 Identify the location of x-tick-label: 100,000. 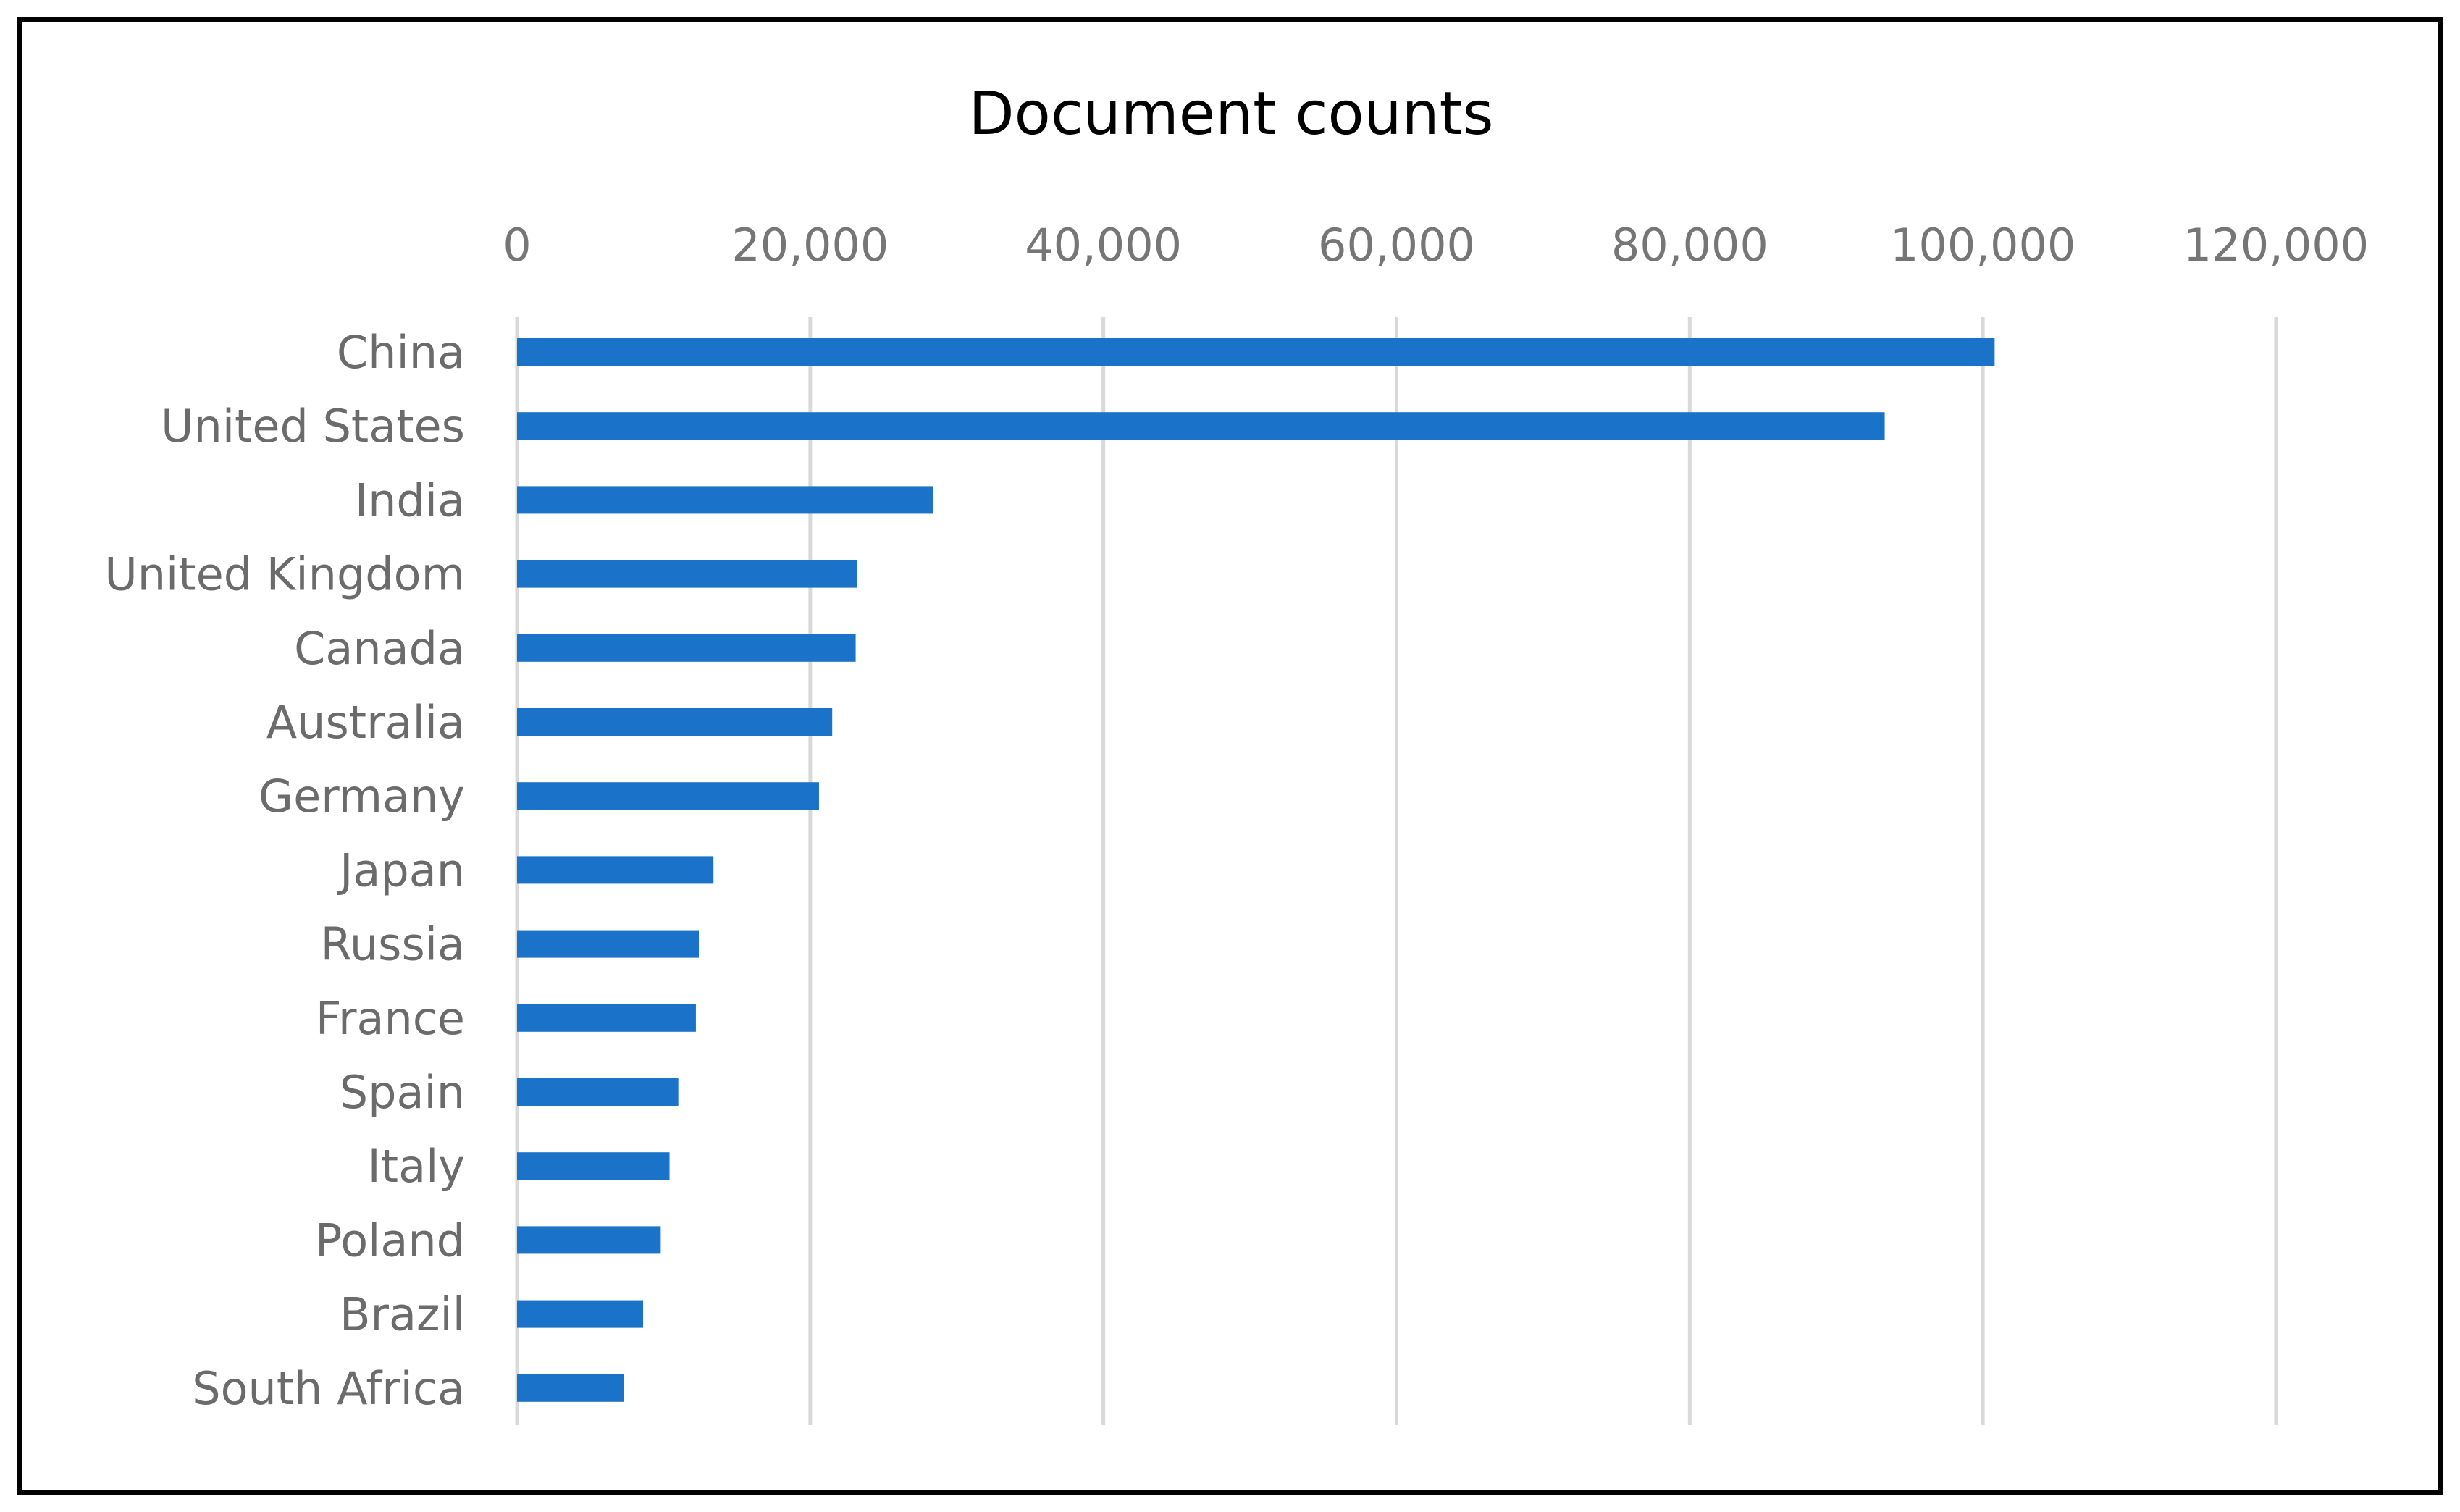
(1982, 245).